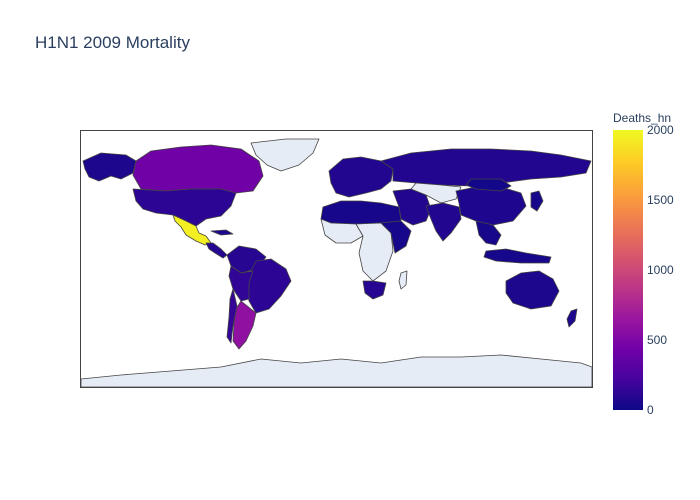  Describe the element at coordinates (488, 185) in the screenshot. I see `region-mongolia` at that location.